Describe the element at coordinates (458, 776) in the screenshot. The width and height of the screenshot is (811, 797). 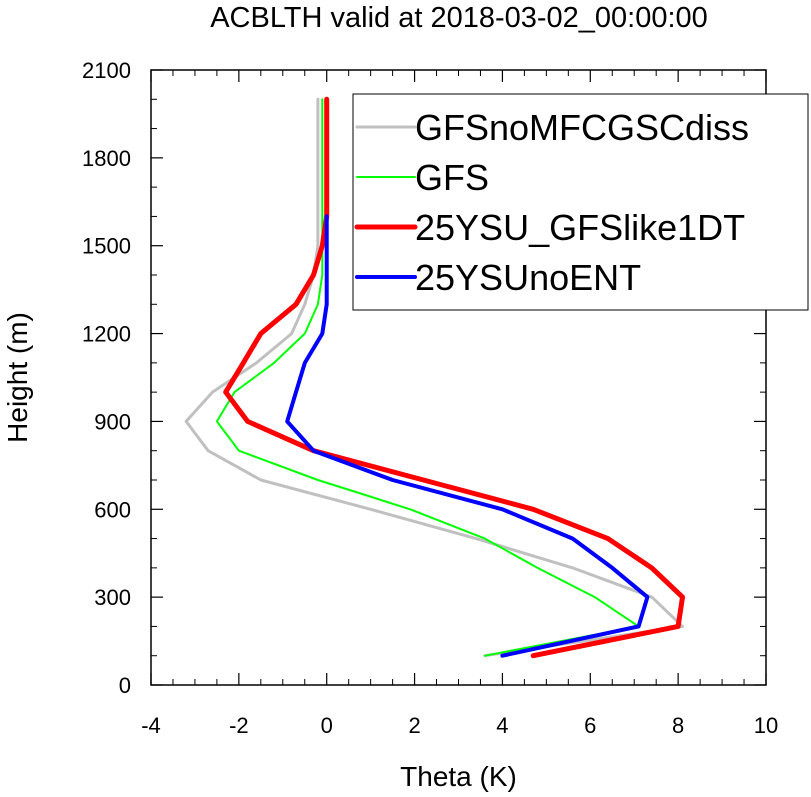
I see `x-axis-title: Theta (K)` at that location.